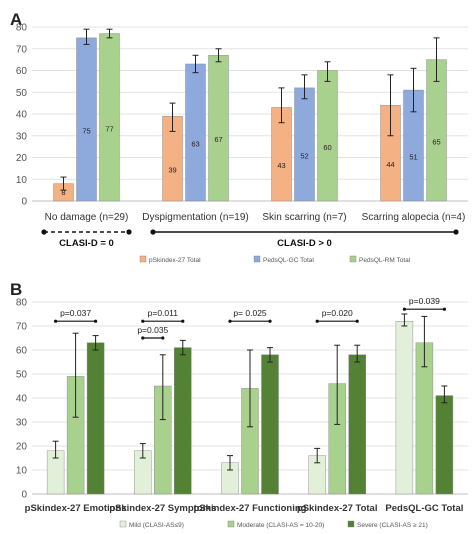 This screenshot has height=534, width=474. Describe the element at coordinates (163, 313) in the screenshot. I see `p-value-label: p=0.011` at that location.